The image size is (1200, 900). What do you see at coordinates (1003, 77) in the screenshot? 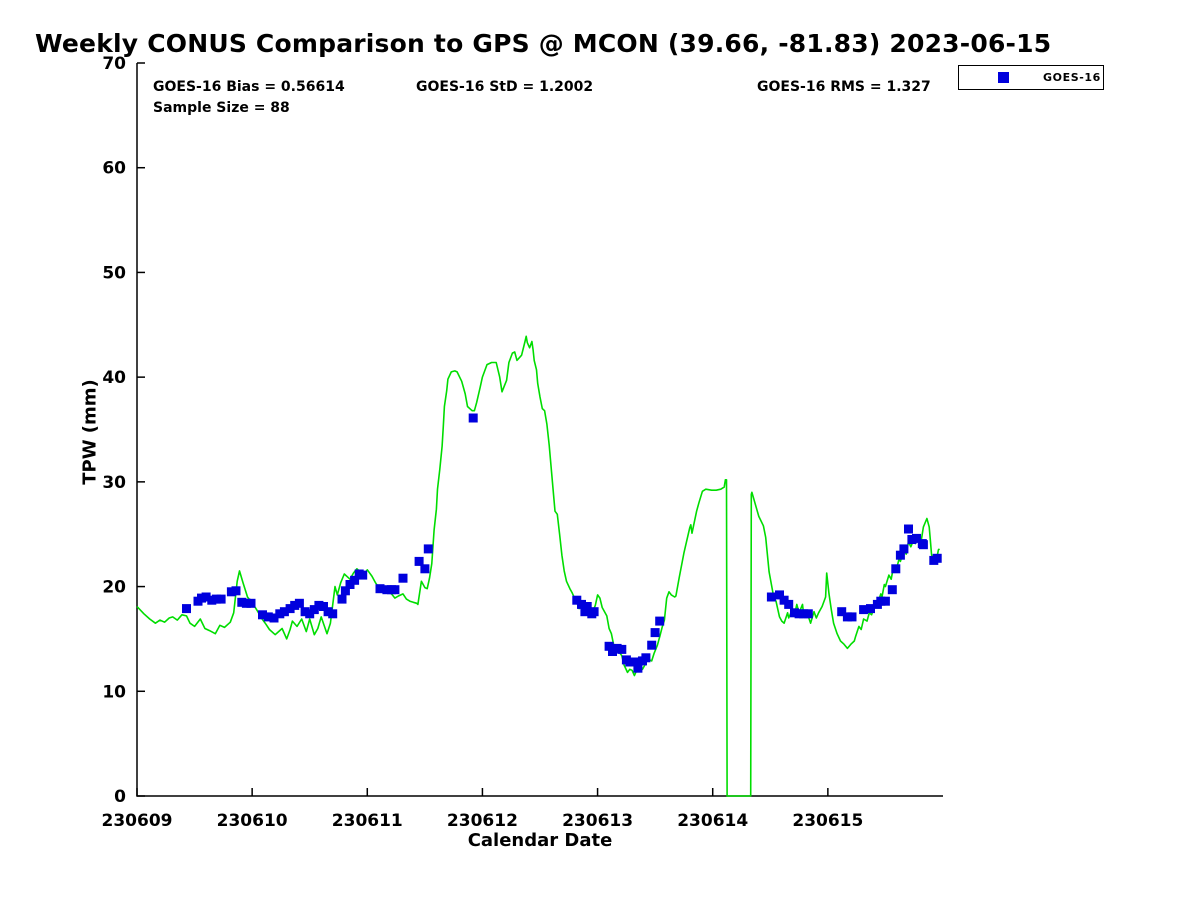
I see `legend-square-marker-icon` at bounding box center [1003, 77].